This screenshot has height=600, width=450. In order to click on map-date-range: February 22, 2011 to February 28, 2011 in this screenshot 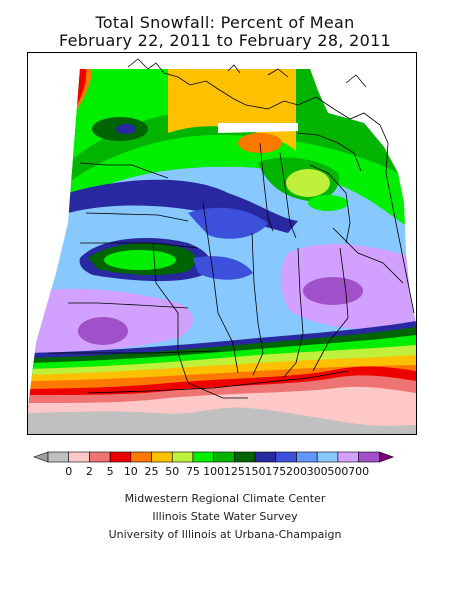, I will do `click(225, 40)`.